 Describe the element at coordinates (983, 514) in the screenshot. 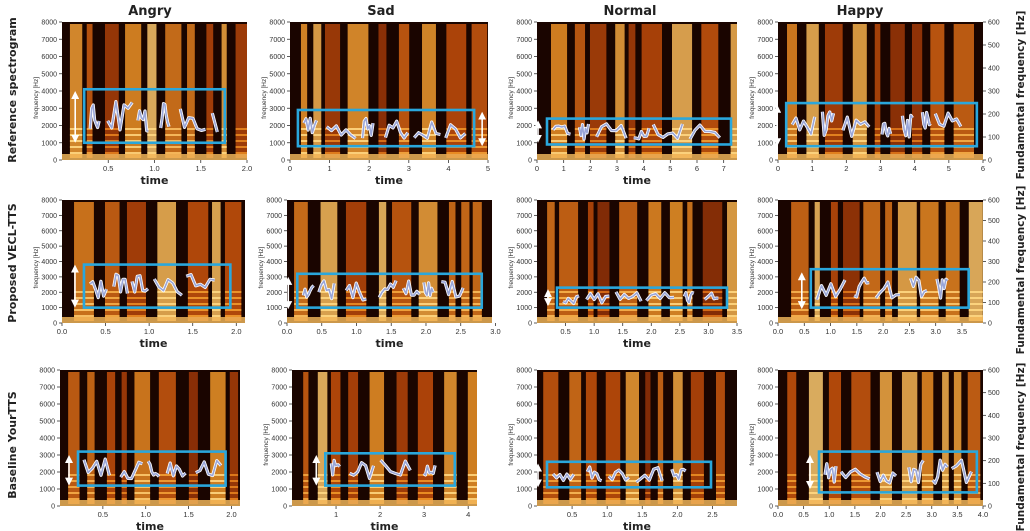

I see `x-tick-label: 4.0` at that location.